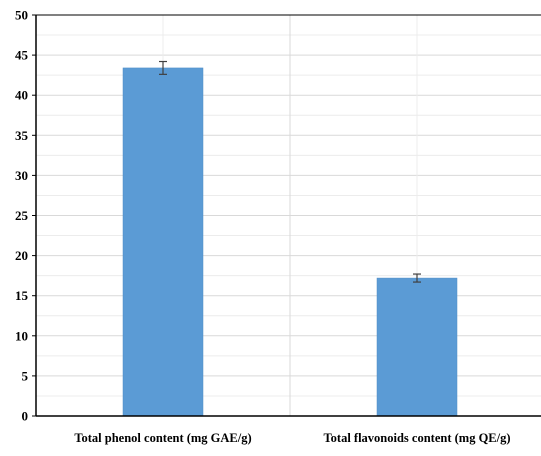 The width and height of the screenshot is (541, 456). Describe the element at coordinates (22, 215) in the screenshot. I see `y-tick-label: 25` at that location.